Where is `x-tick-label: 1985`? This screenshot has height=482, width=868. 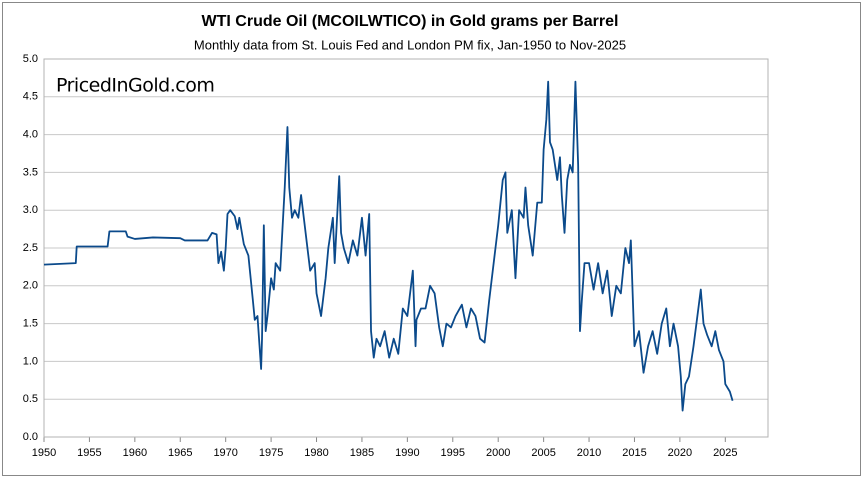 x-tick-label: 1985 is located at coordinates (362, 453).